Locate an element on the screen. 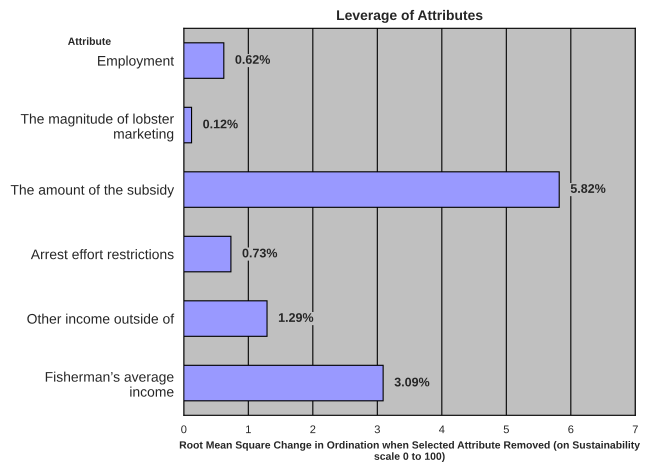 The width and height of the screenshot is (645, 472). y-tick-label: The magnitude of lobster marketing is located at coordinates (97, 128).